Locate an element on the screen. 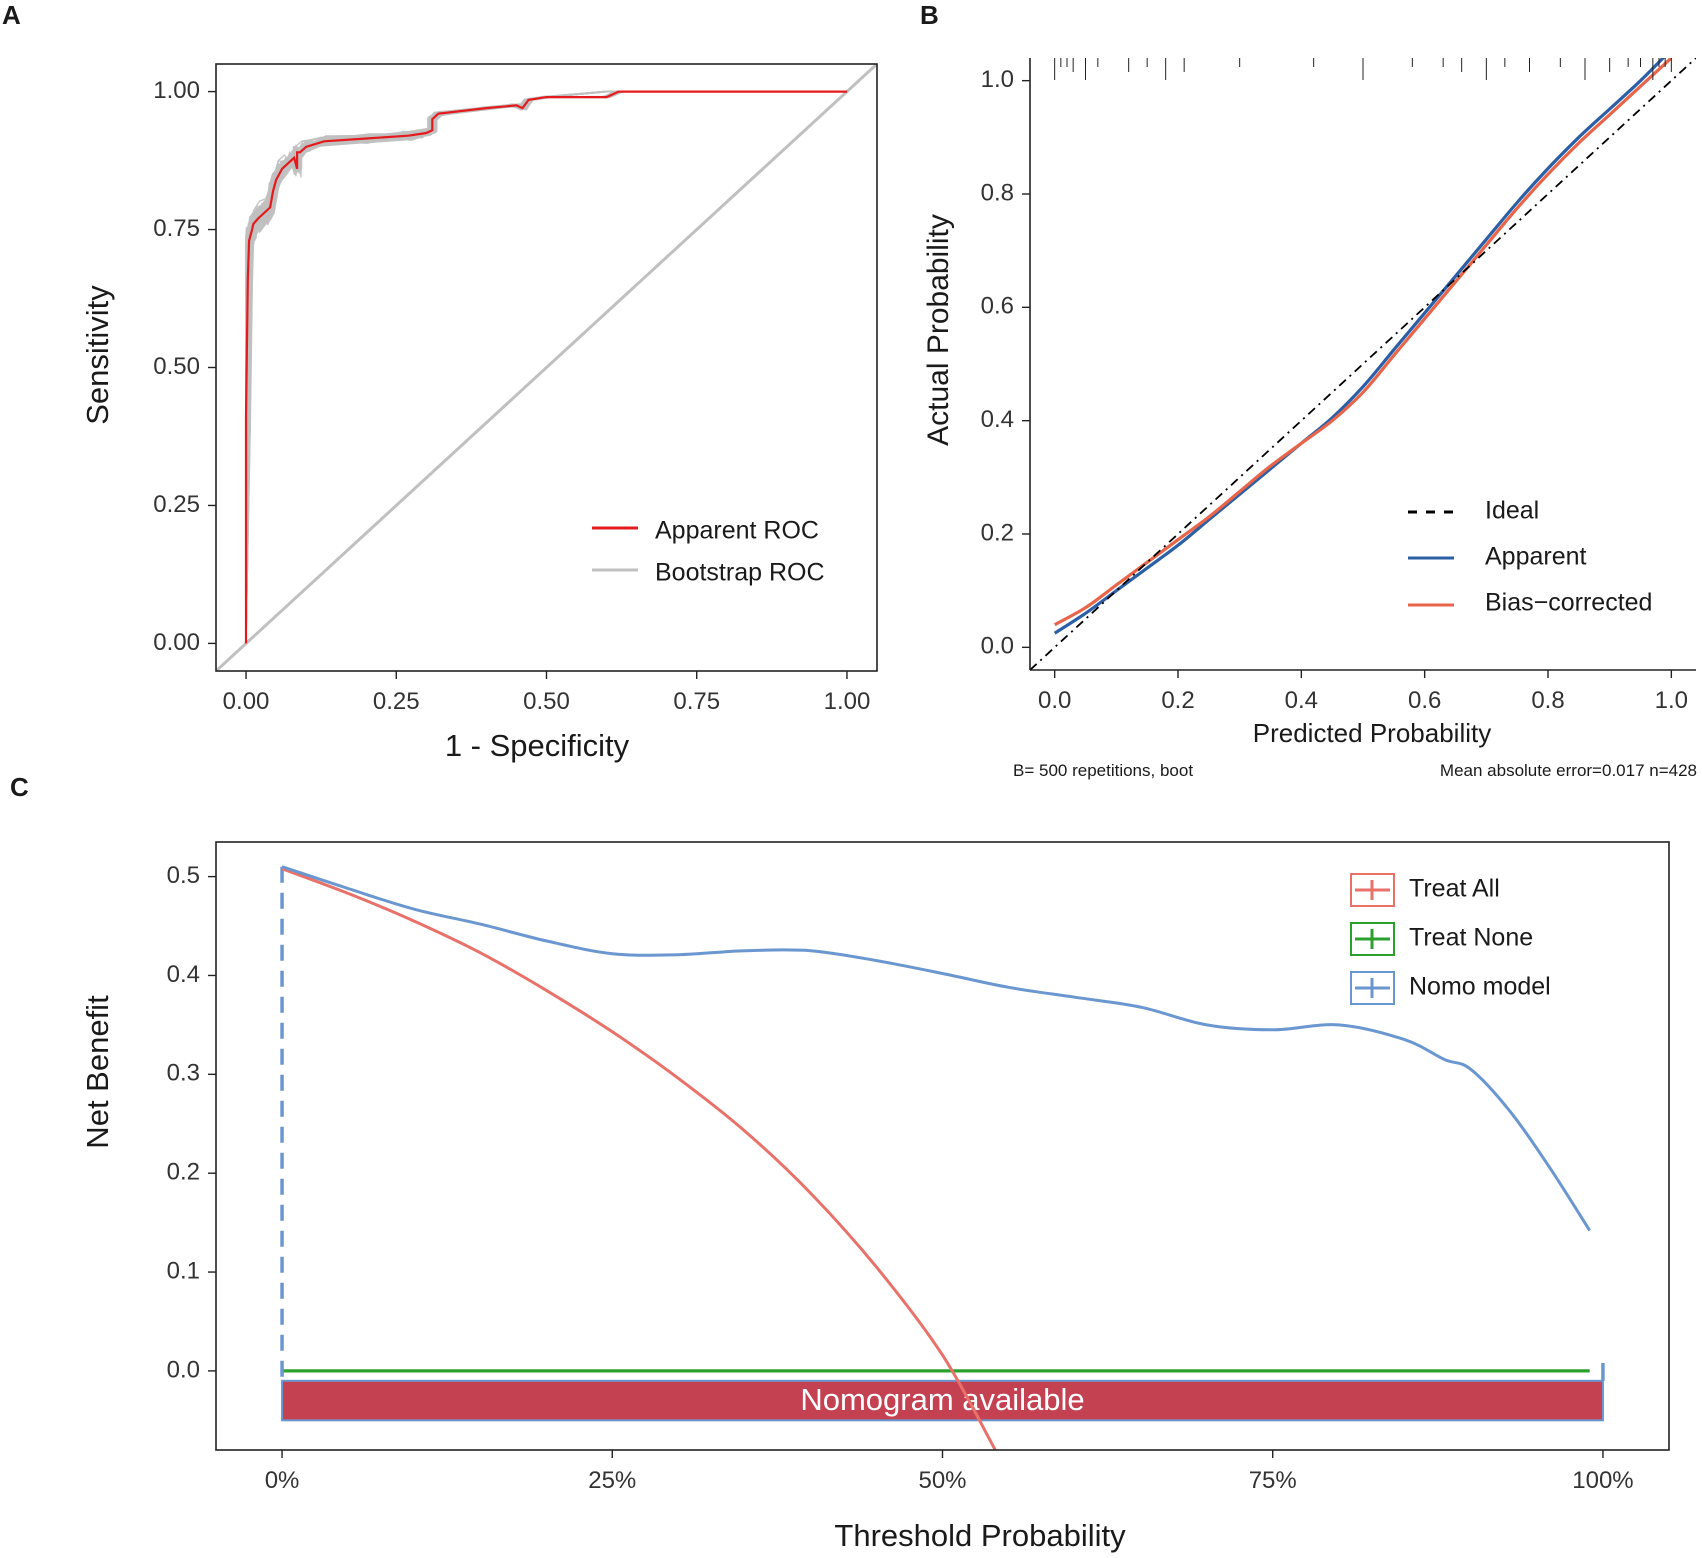  calibration-bias-corrected-line is located at coordinates (1363, 342).